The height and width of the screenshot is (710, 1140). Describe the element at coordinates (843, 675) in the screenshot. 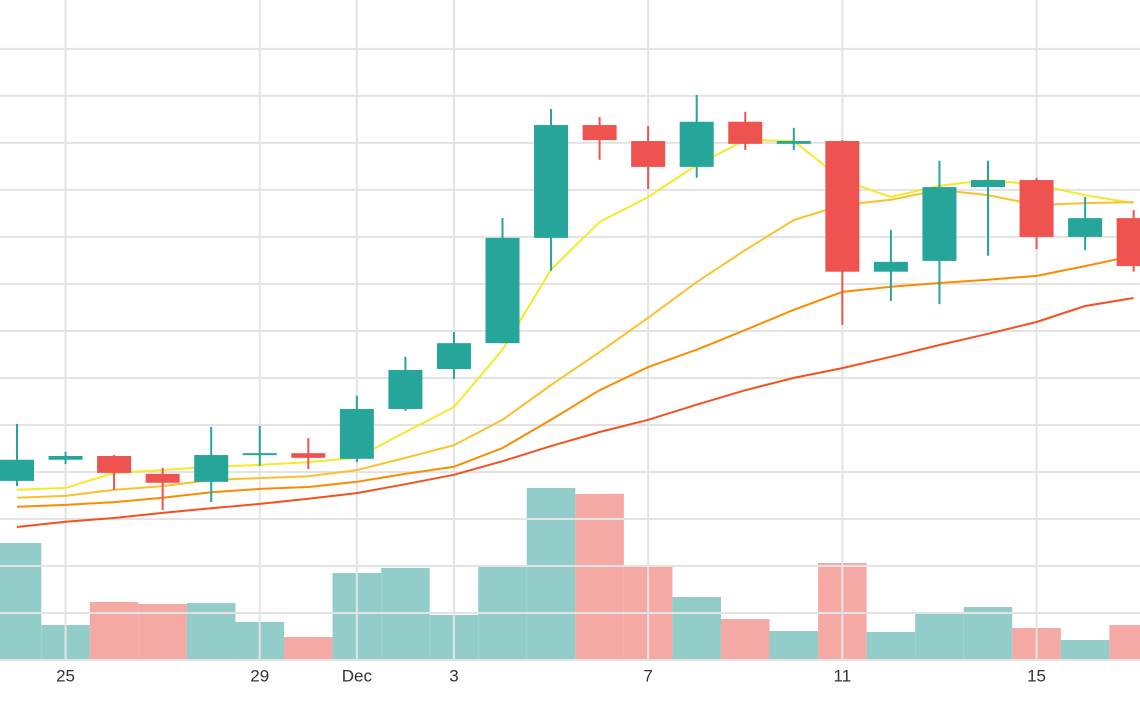

I see `x-tick-label: 11` at that location.